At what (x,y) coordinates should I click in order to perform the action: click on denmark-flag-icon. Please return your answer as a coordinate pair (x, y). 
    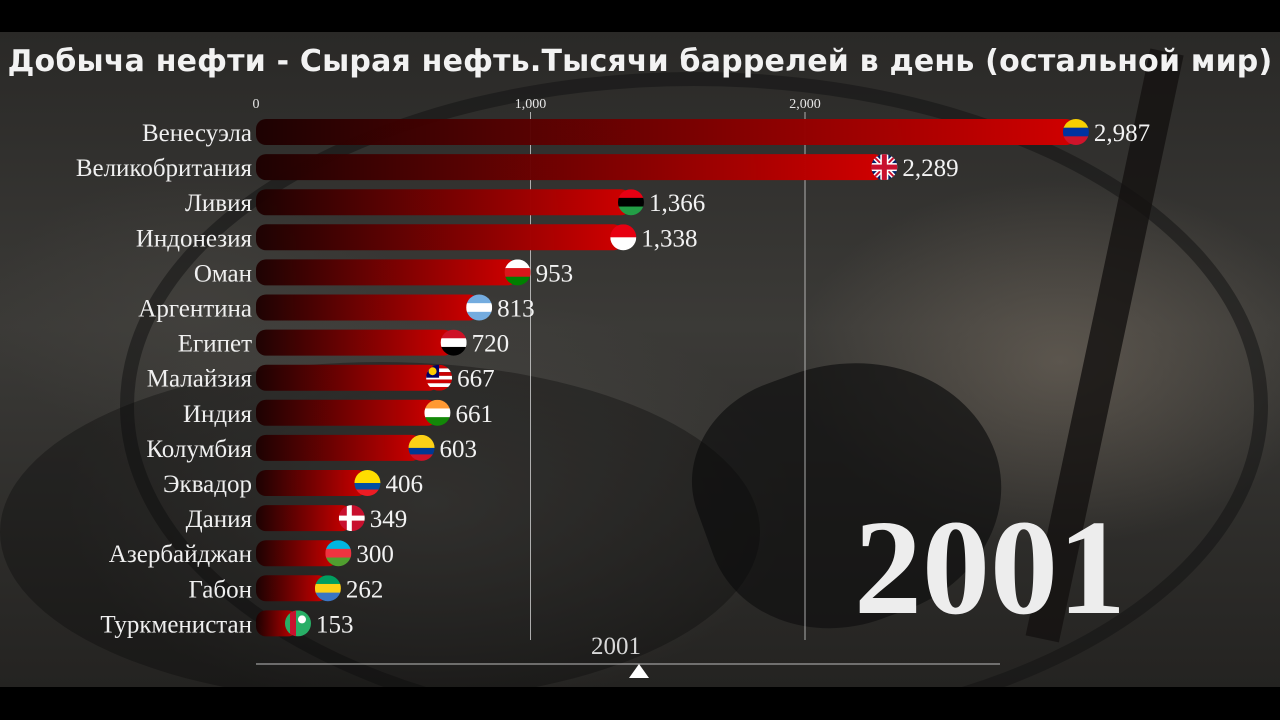
    Looking at the image, I should click on (351, 518).